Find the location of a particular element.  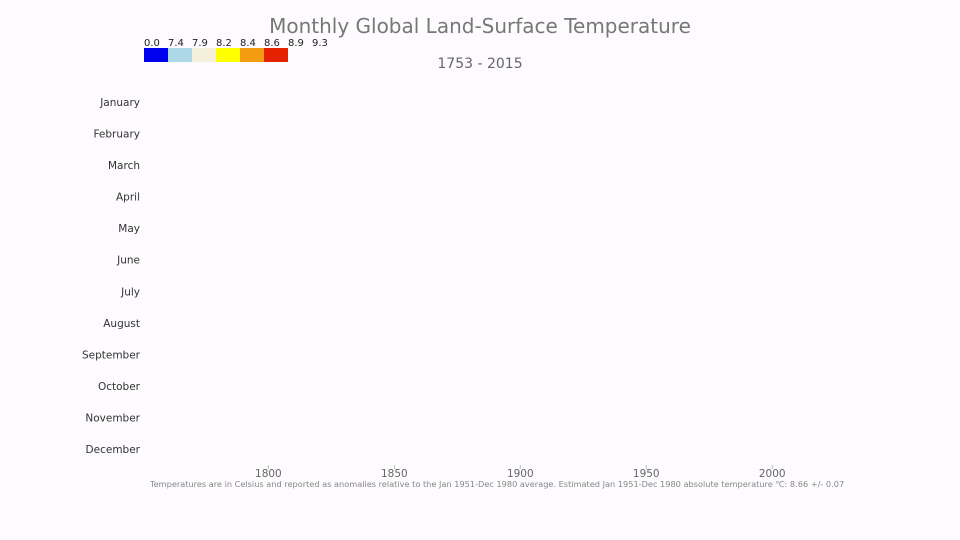

x-tick-label-1800: 1800 is located at coordinates (268, 474).